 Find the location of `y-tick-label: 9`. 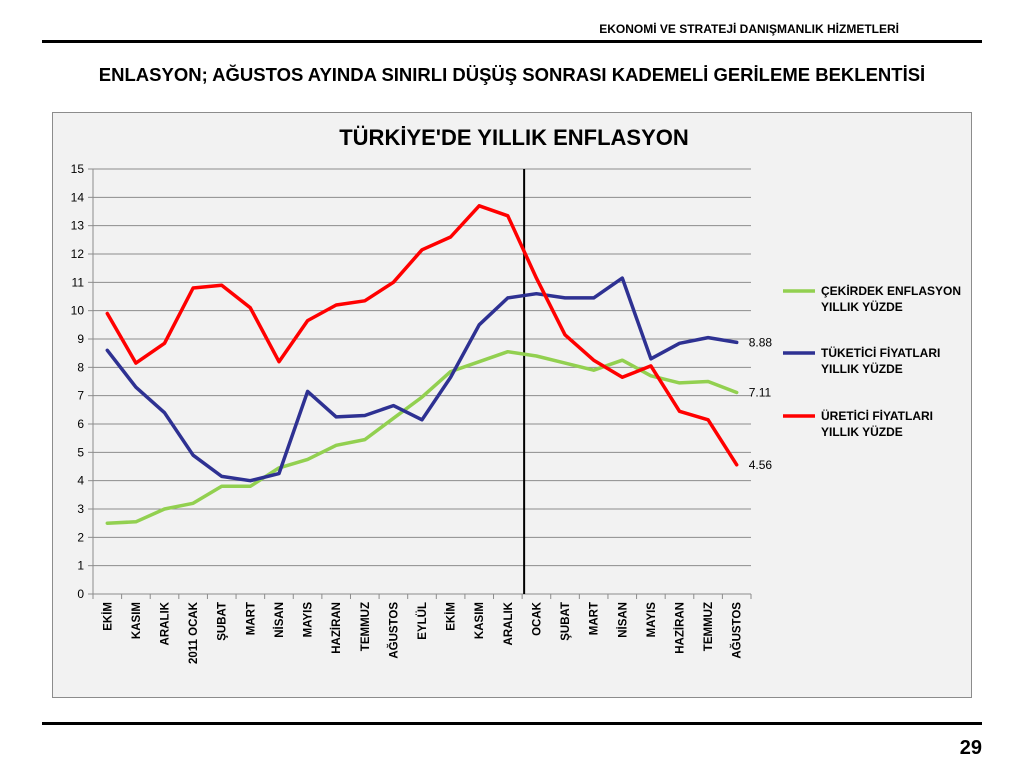

y-tick-label: 9 is located at coordinates (80, 339).